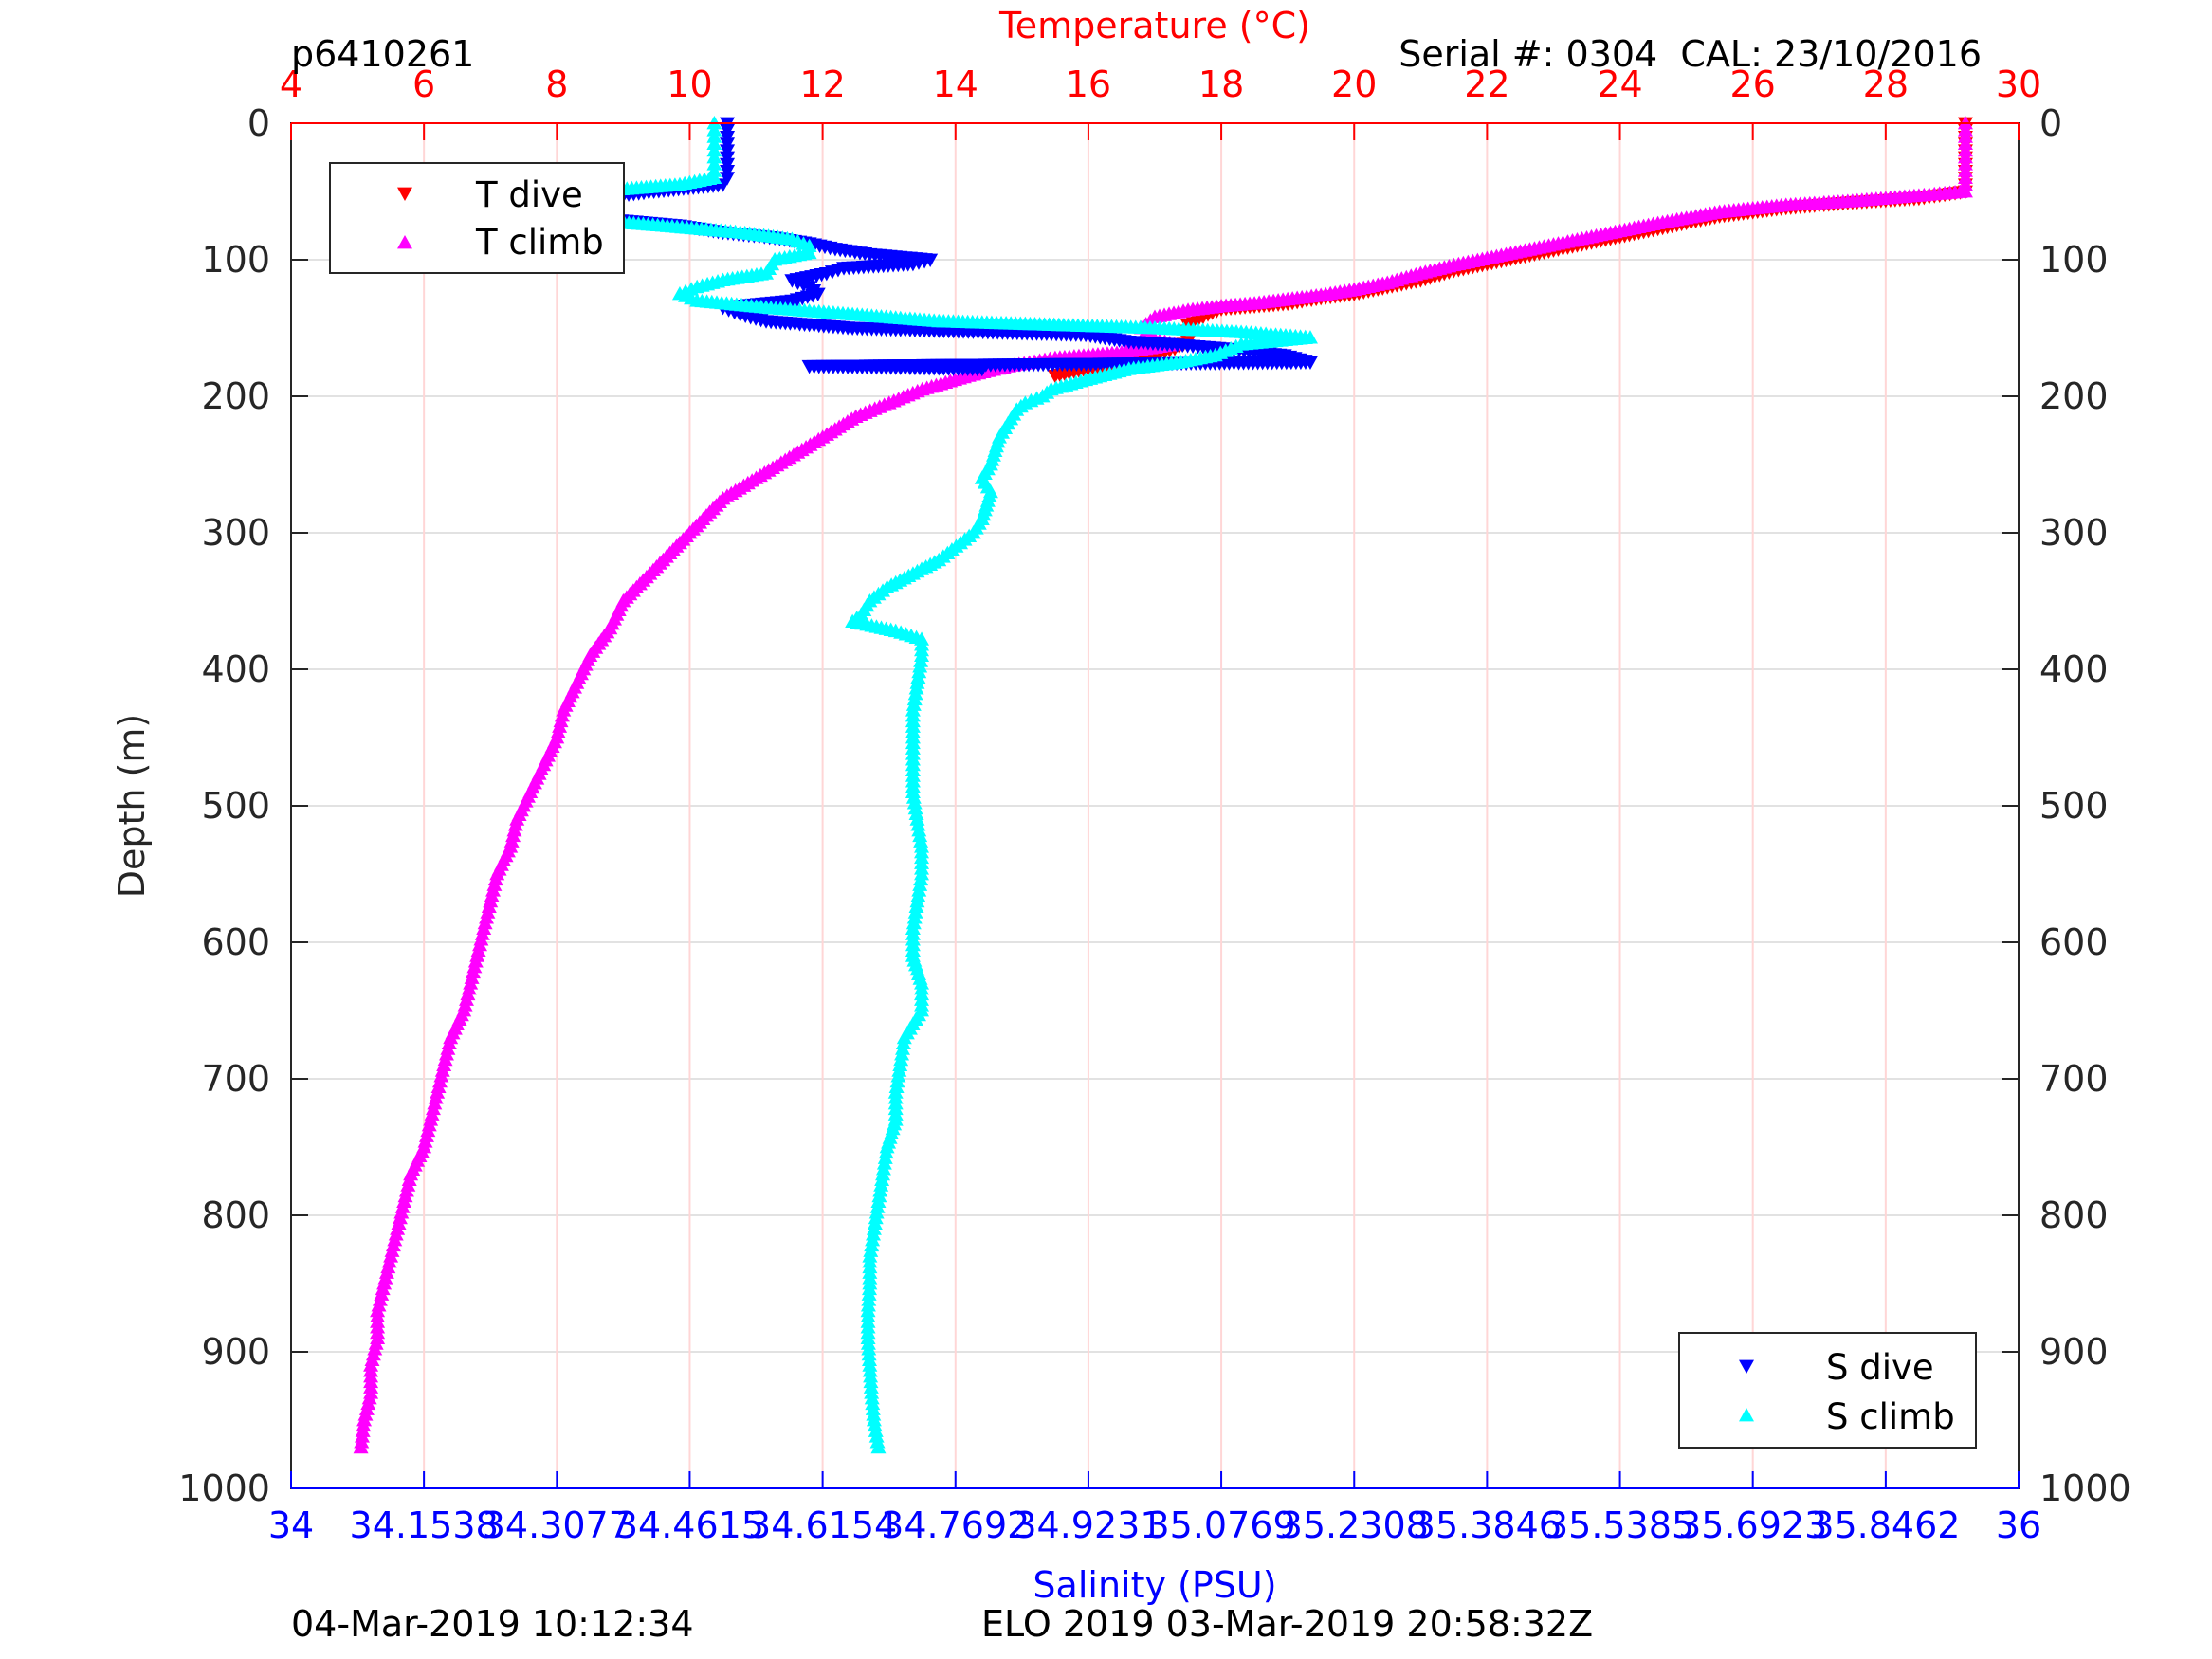 Image resolution: width=2212 pixels, height=1659 pixels. I want to click on temperature-tick-label: 4, so click(291, 84).